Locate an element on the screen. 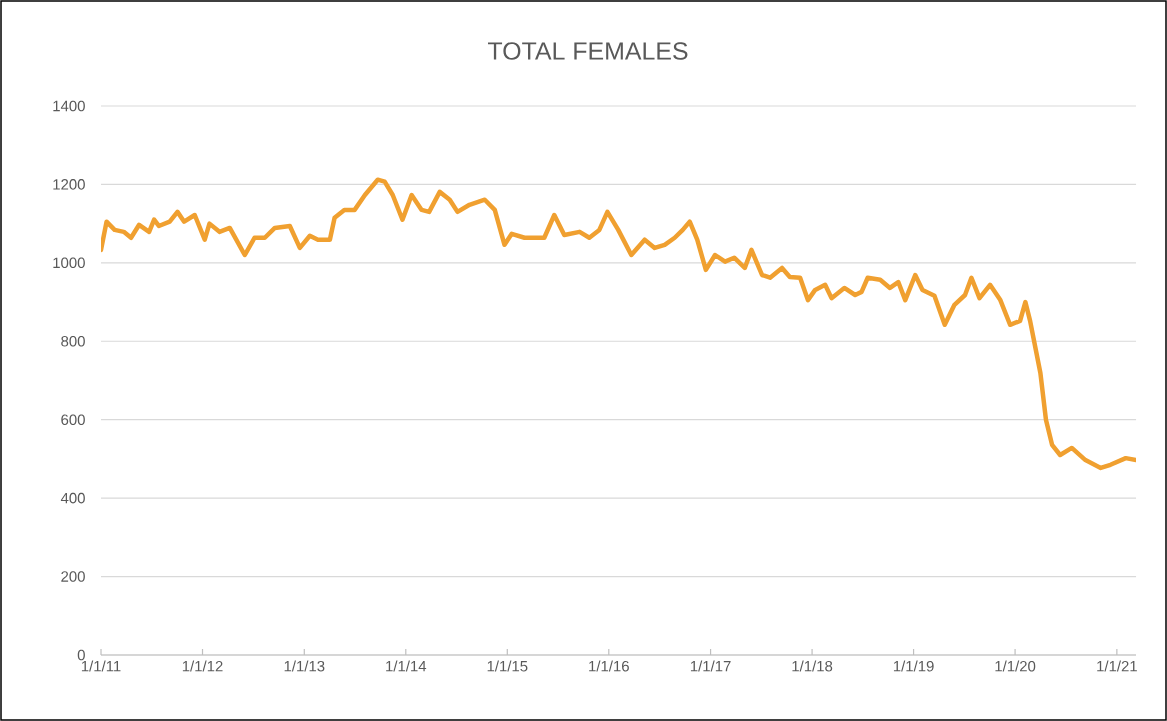  y-tick-label: 0 is located at coordinates (81, 655).